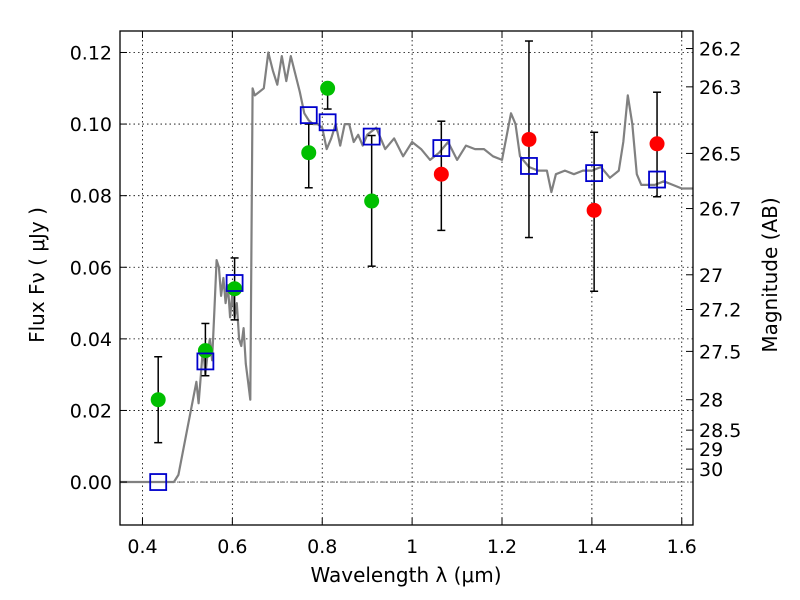  I want to click on y2-tick-label: 26.7, so click(720, 210).